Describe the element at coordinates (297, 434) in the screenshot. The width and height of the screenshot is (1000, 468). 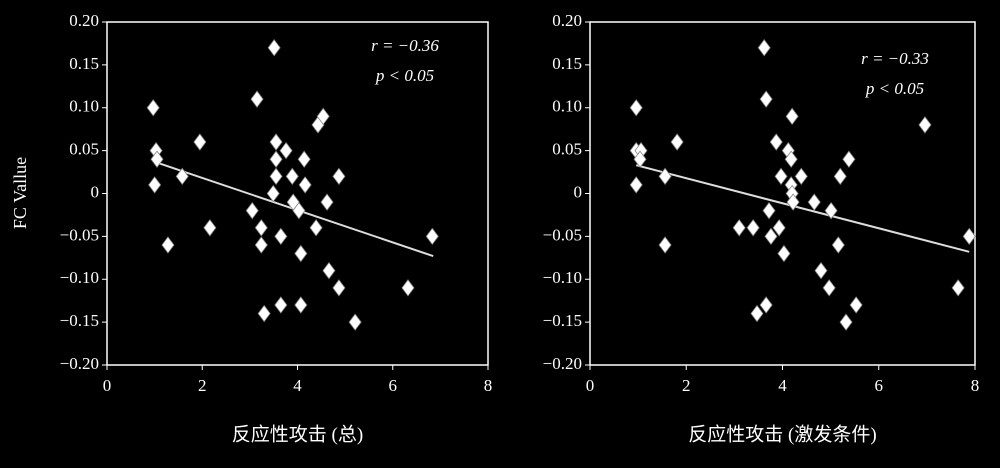
I see `x-axis-label: 反应性攻击 (总)` at that location.